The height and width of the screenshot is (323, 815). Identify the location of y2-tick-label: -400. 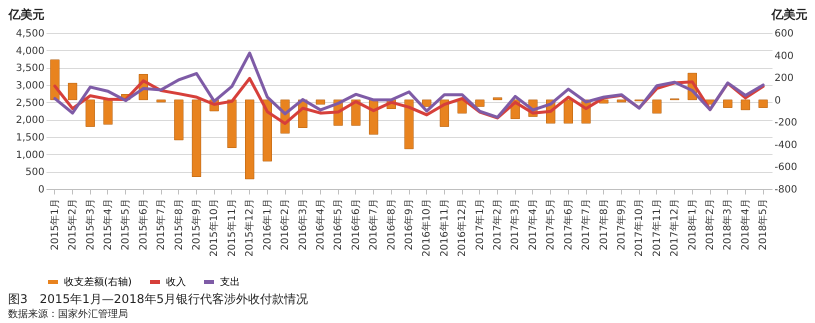
(786, 145).